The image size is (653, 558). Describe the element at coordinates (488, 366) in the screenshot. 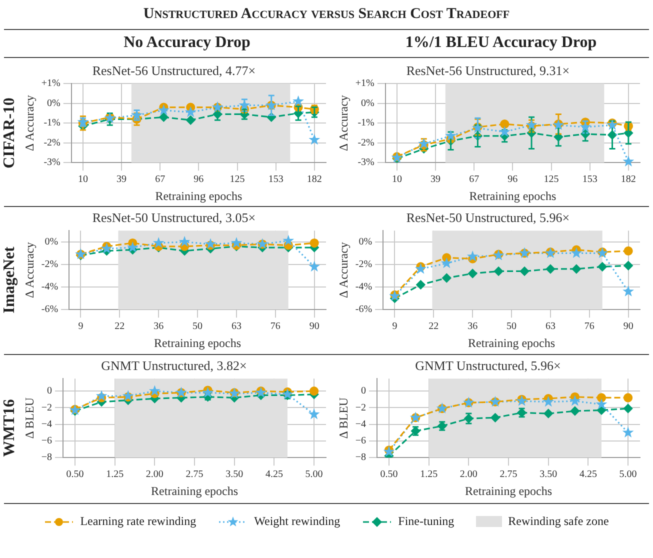

I see `chart-title: GNMT Unstructured, 5.96×` at that location.